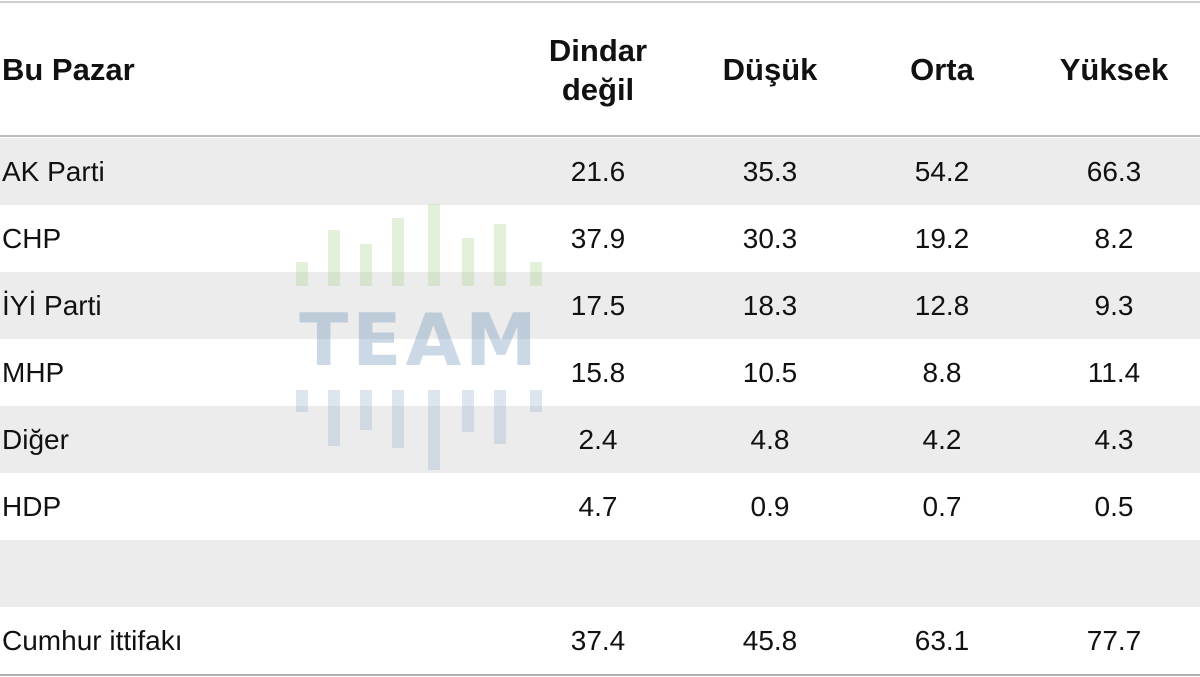  What do you see at coordinates (33, 372) in the screenshot?
I see `row-label: MHP` at bounding box center [33, 372].